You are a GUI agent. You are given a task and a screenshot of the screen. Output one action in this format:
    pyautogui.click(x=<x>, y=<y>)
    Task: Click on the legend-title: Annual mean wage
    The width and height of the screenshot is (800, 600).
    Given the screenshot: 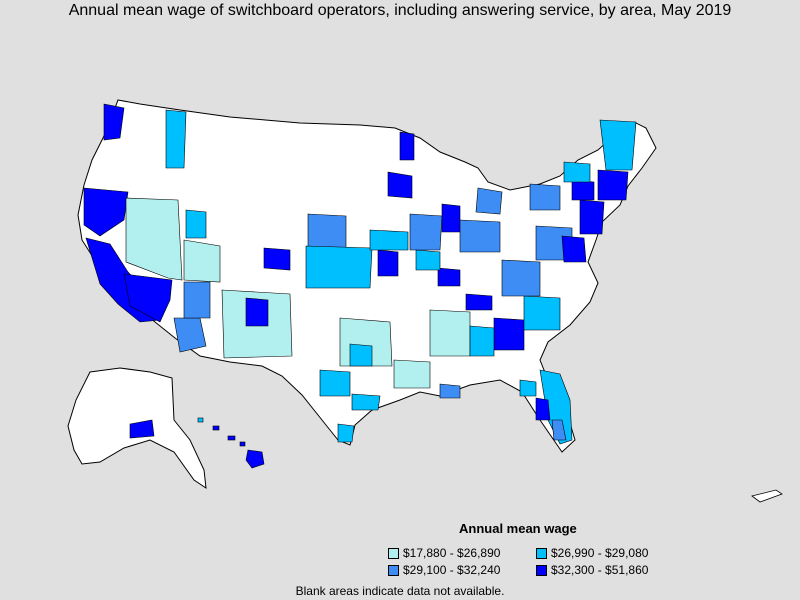 What is the action you would take?
    pyautogui.click(x=518, y=528)
    